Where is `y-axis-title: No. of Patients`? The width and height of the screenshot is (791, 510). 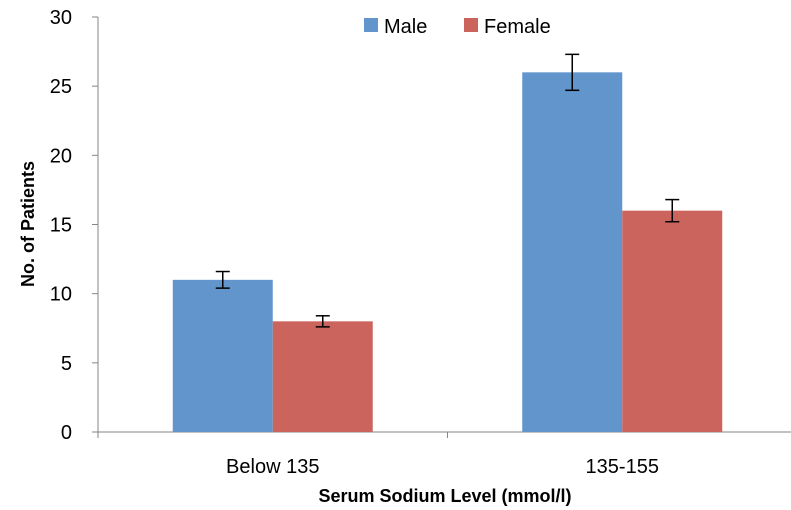
y-axis-title: No. of Patients is located at coordinates (28, 224).